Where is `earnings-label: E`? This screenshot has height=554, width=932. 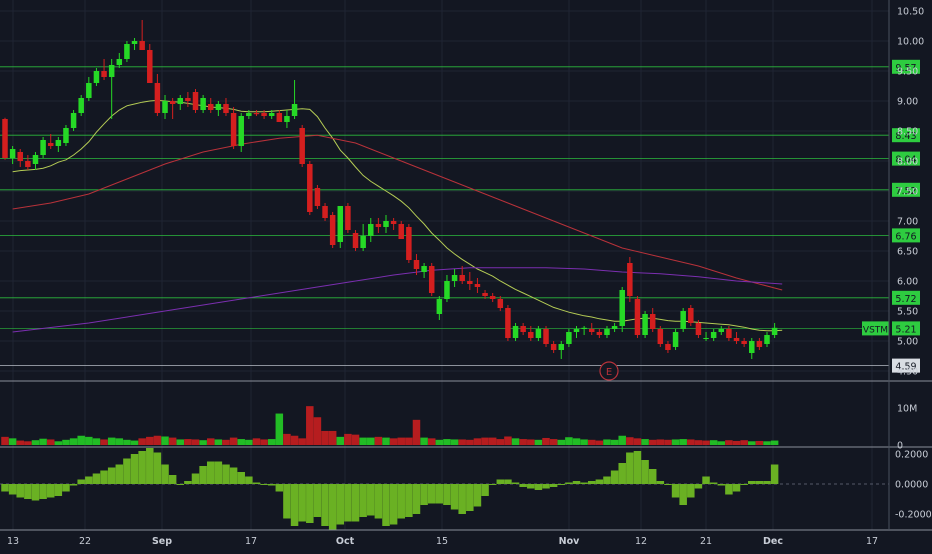 earnings-label: E is located at coordinates (609, 372).